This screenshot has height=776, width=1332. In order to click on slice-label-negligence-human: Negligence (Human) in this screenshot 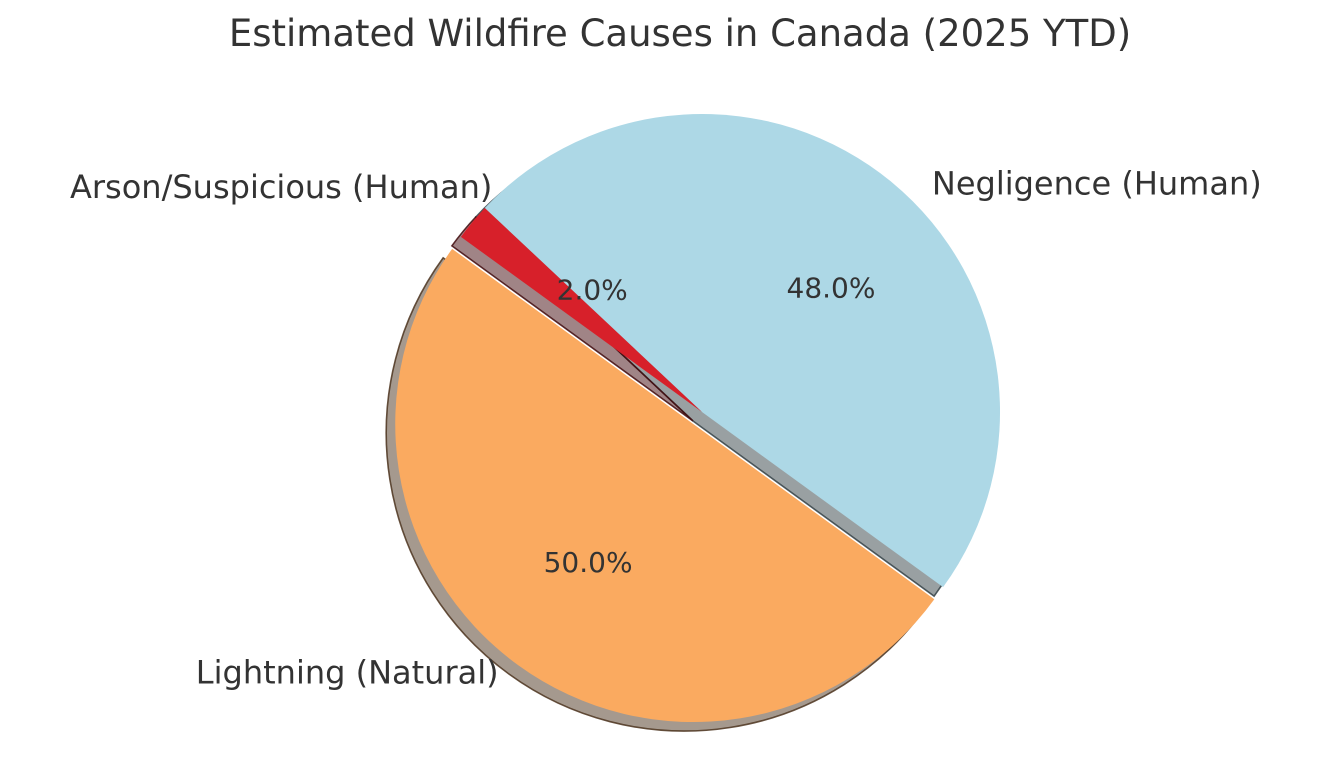, I will do `click(1097, 183)`.